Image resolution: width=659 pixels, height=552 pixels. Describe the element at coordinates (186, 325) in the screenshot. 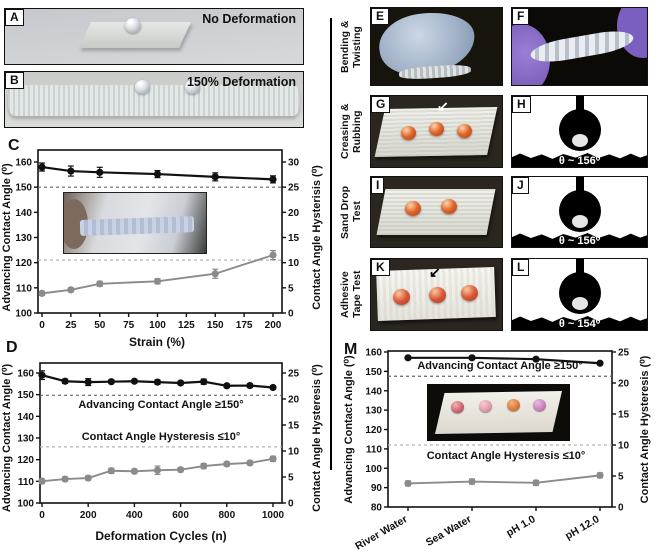

I see `svg-text: 125` at that location.